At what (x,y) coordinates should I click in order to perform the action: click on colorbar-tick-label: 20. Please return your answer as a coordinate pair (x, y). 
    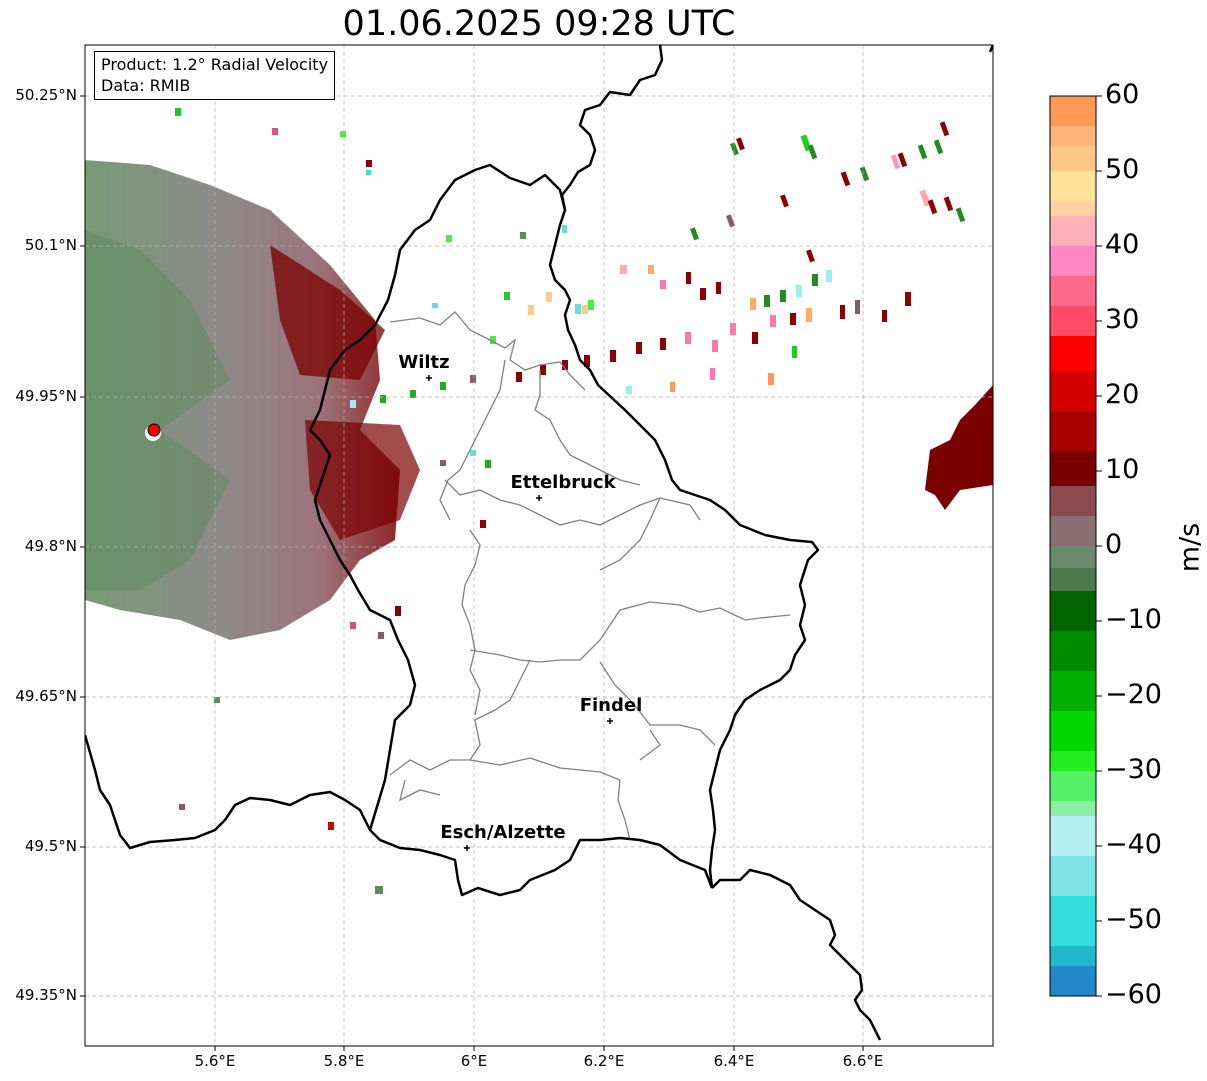
    Looking at the image, I should click on (1122, 394).